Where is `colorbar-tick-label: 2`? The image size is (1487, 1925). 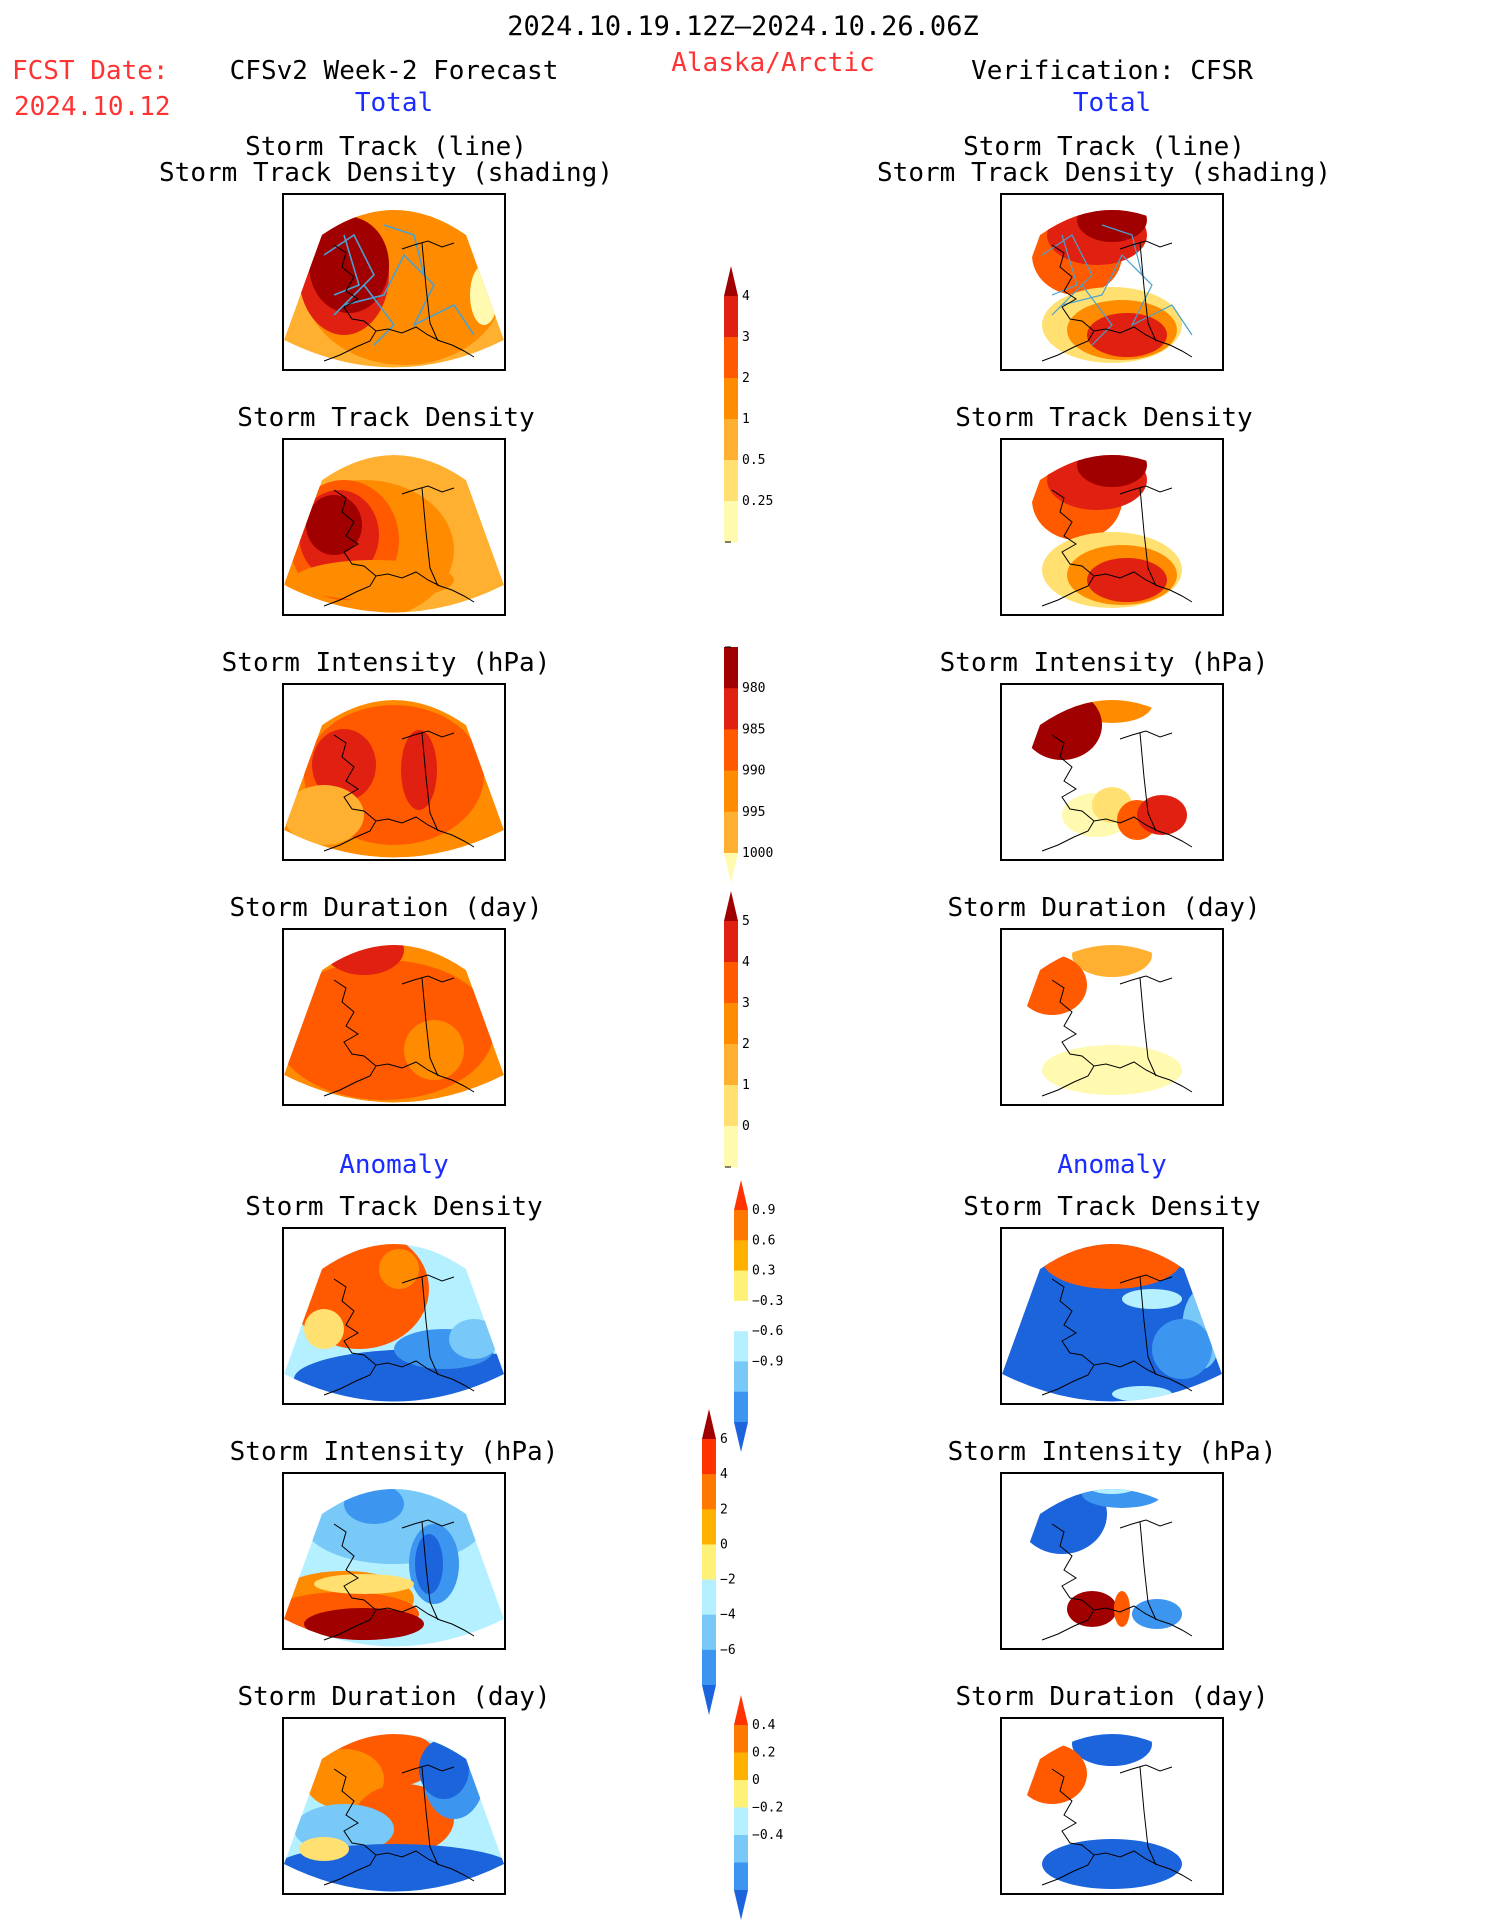
colorbar-tick-label: 2 is located at coordinates (724, 1509).